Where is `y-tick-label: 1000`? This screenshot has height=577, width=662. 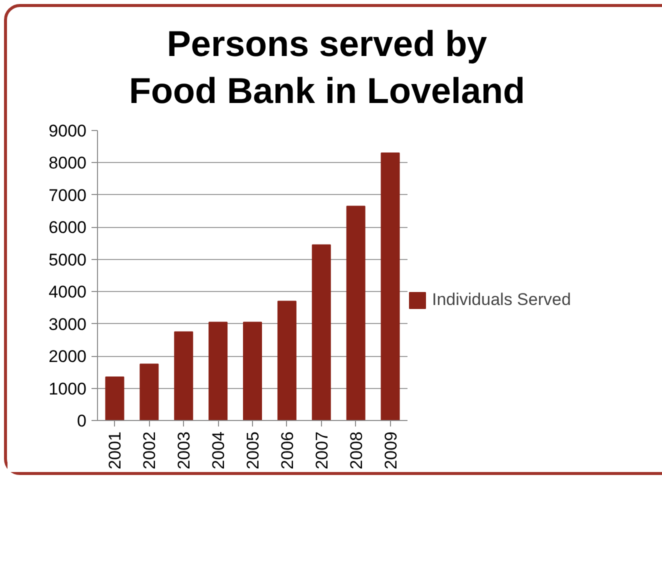
y-tick-label: 1000 is located at coordinates (67, 388).